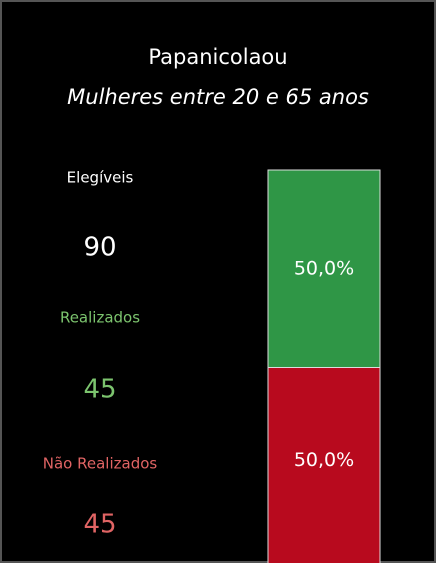 The height and width of the screenshot is (563, 436). I want to click on kpi-label: Elegíveis, so click(100, 178).